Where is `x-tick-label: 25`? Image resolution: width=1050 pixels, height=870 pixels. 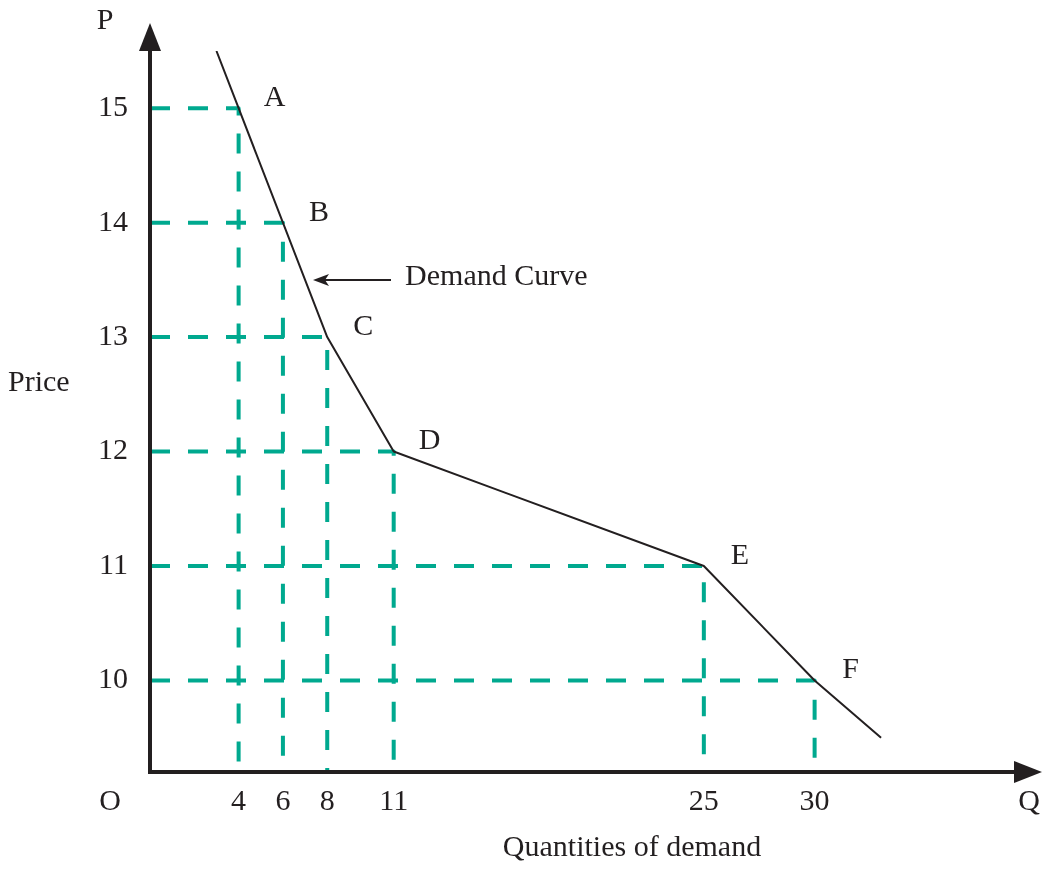
x-tick-label: 25 is located at coordinates (703, 799).